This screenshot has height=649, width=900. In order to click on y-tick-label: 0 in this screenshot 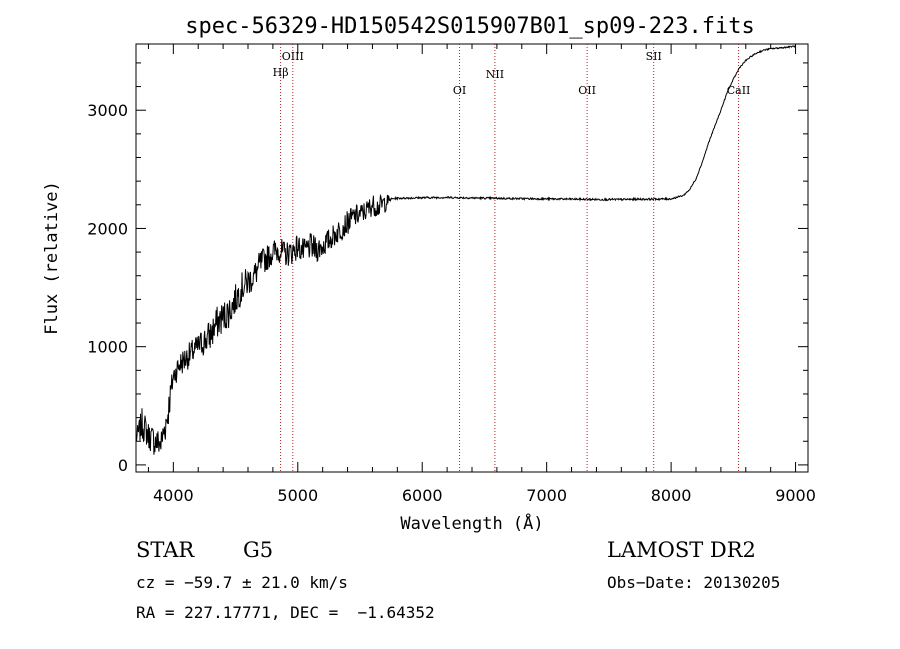, I will do `click(123, 465)`.